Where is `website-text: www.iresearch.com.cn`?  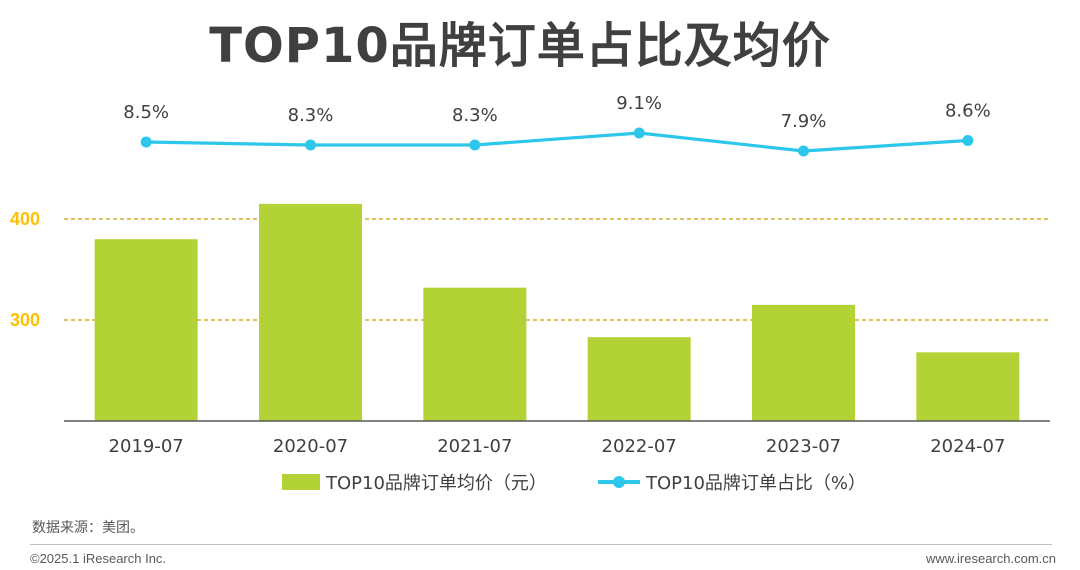 website-text: www.iresearch.com.cn is located at coordinates (990, 558).